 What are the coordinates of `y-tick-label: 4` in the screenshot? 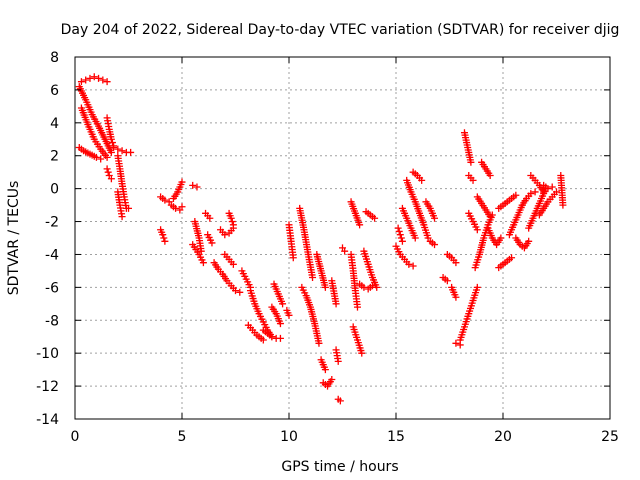 It's located at (54, 124).